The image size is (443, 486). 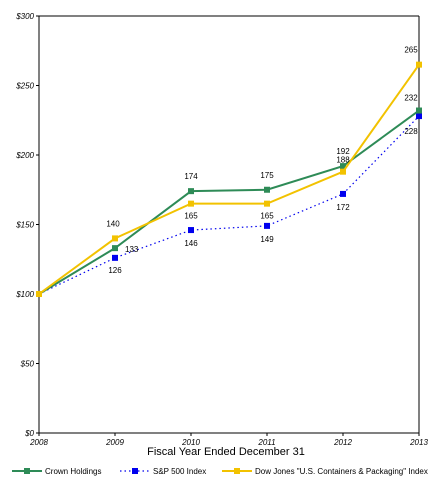 What do you see at coordinates (411, 50) in the screenshot?
I see `data-label: 265` at bounding box center [411, 50].